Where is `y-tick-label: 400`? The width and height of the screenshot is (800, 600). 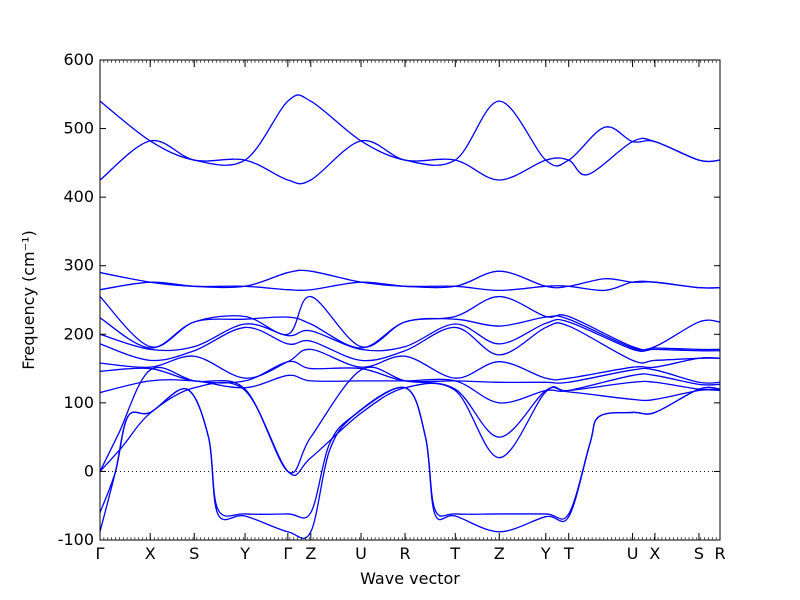
y-tick-label: 400 is located at coordinates (78, 196).